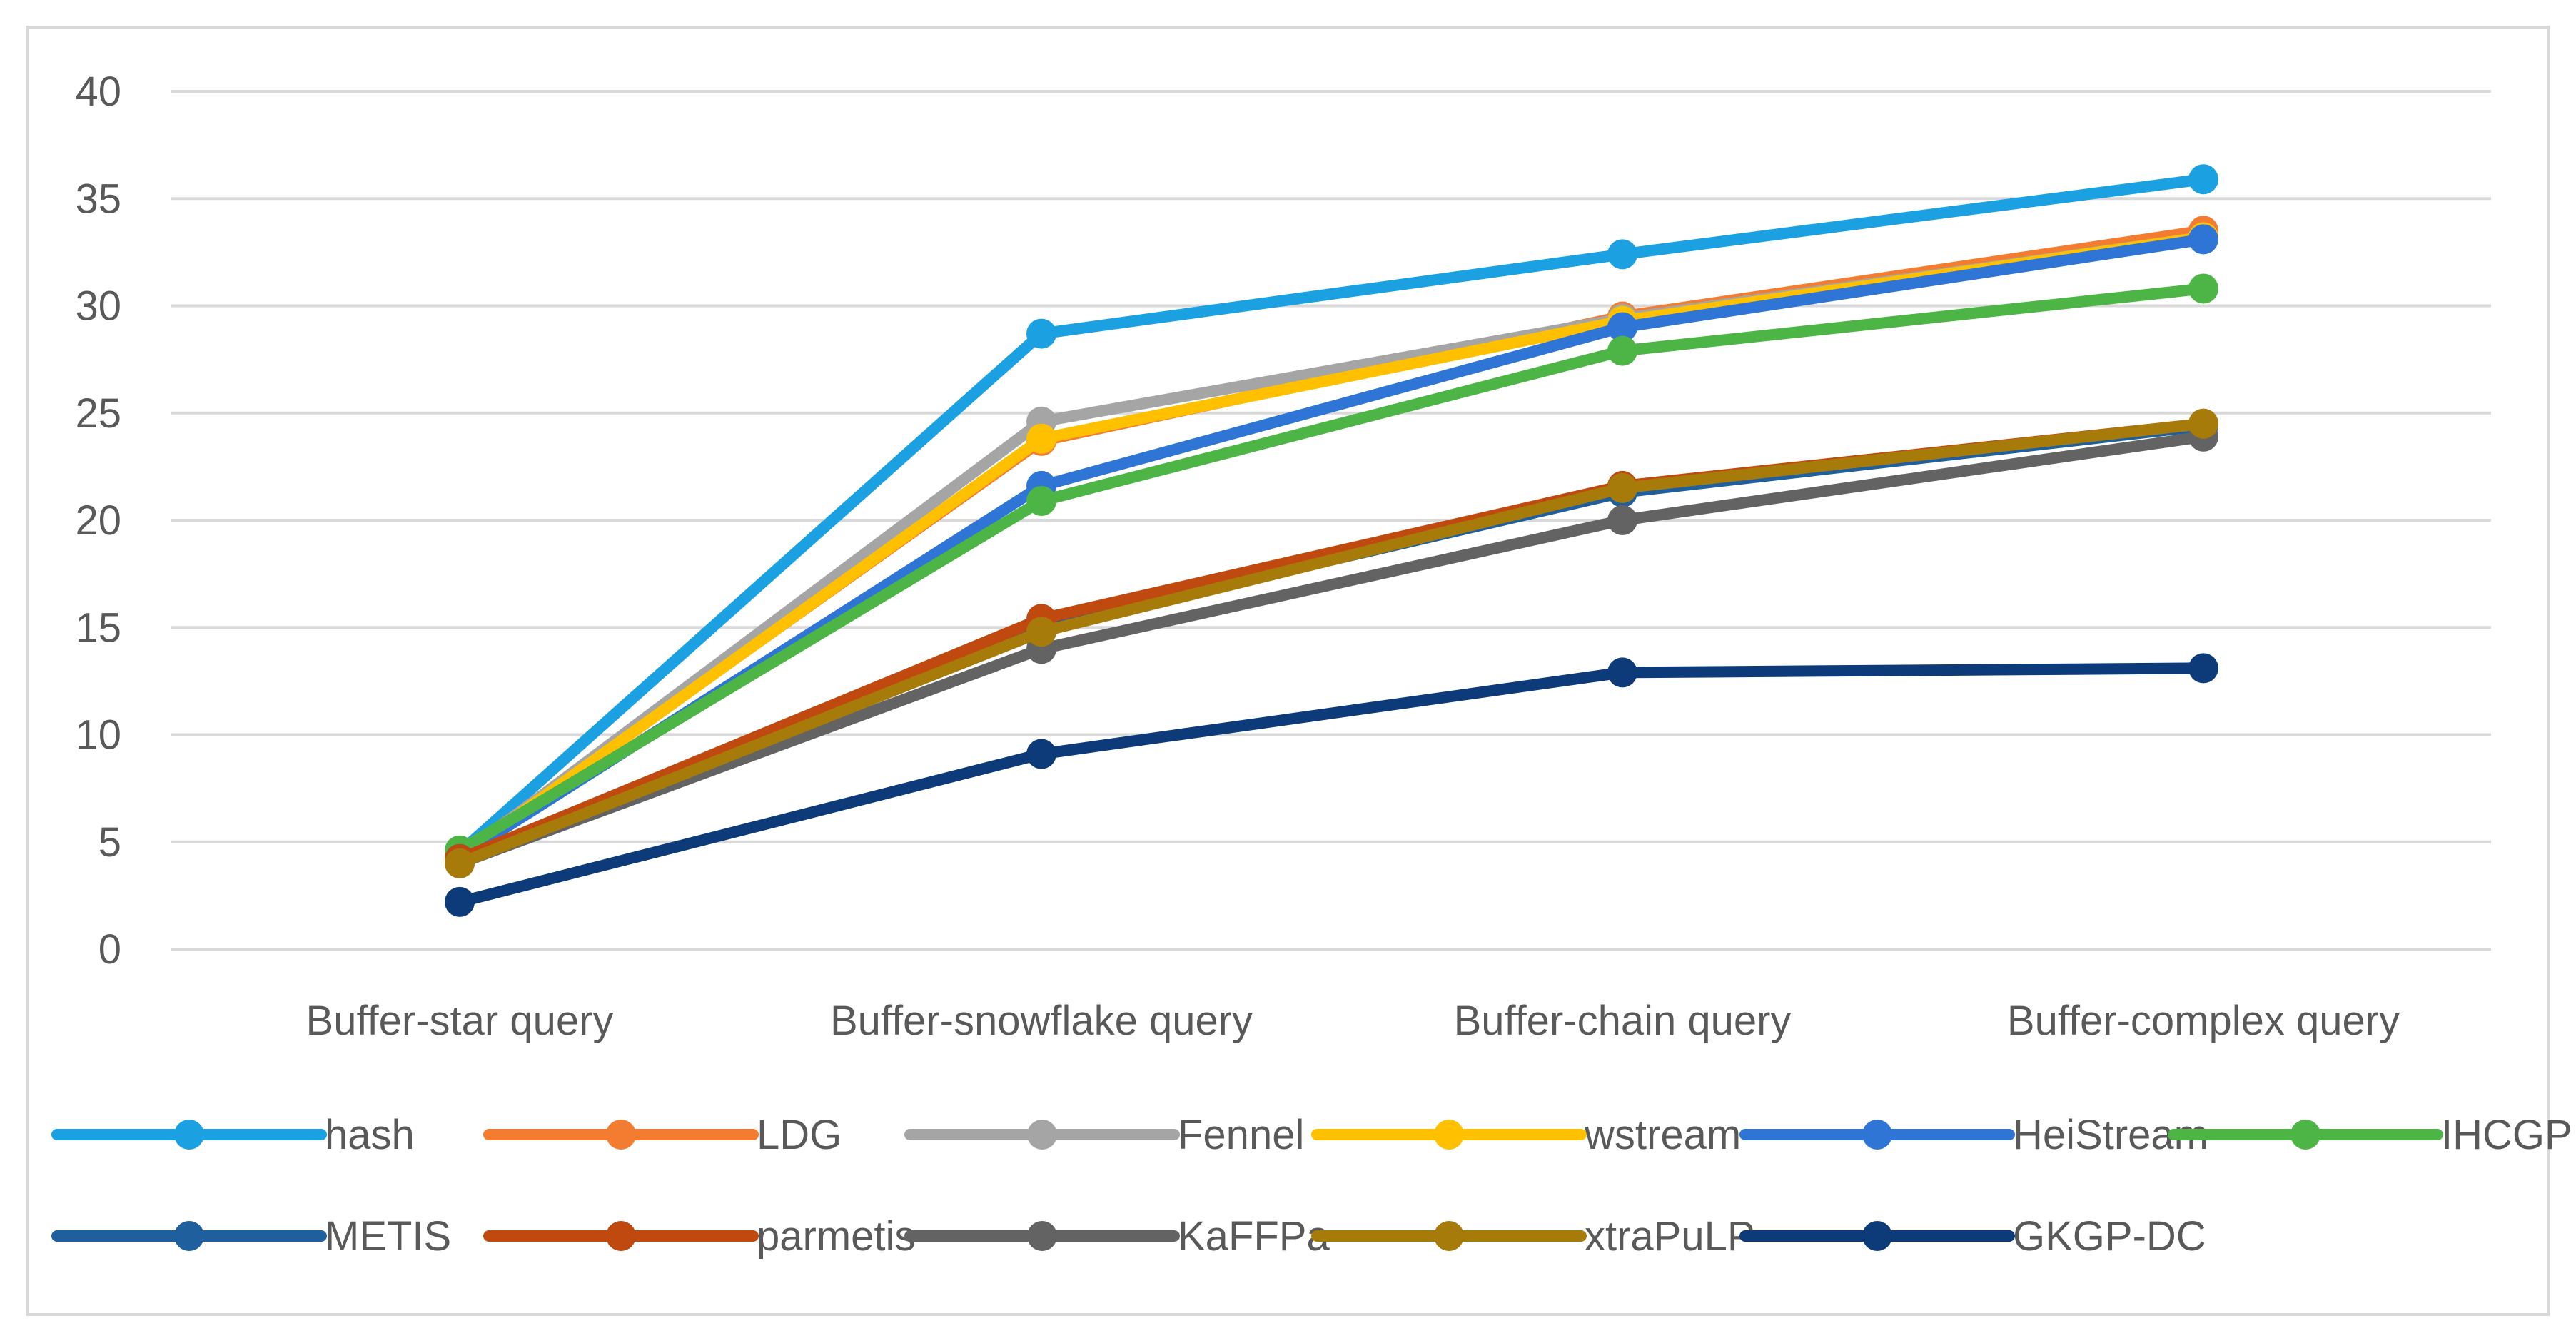 The width and height of the screenshot is (2576, 1343). Describe the element at coordinates (1972, 1236) in the screenshot. I see `legend-item: GKGP-DC` at that location.